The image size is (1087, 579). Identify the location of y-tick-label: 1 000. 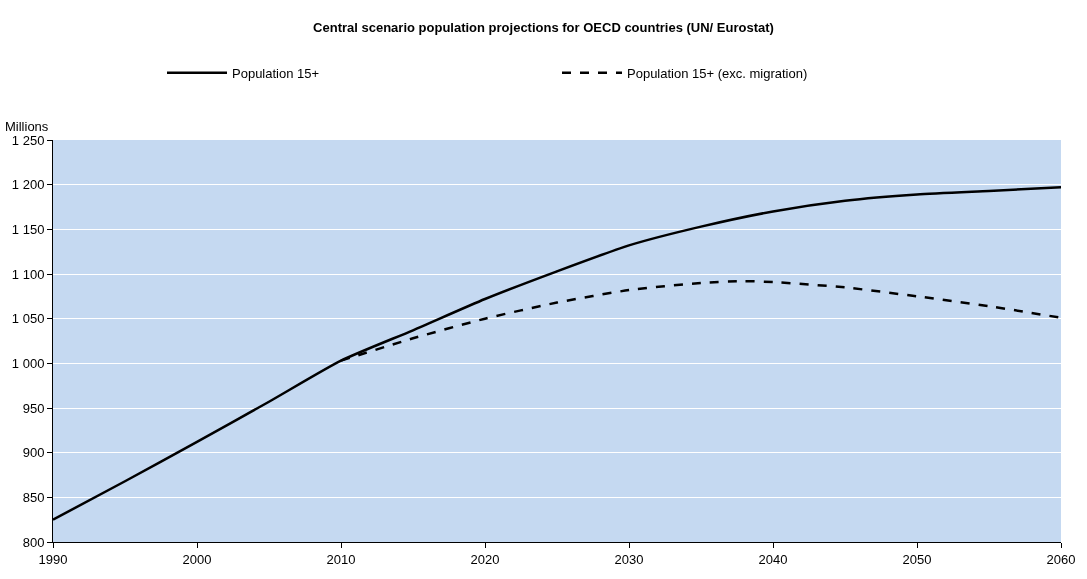
(28, 363).